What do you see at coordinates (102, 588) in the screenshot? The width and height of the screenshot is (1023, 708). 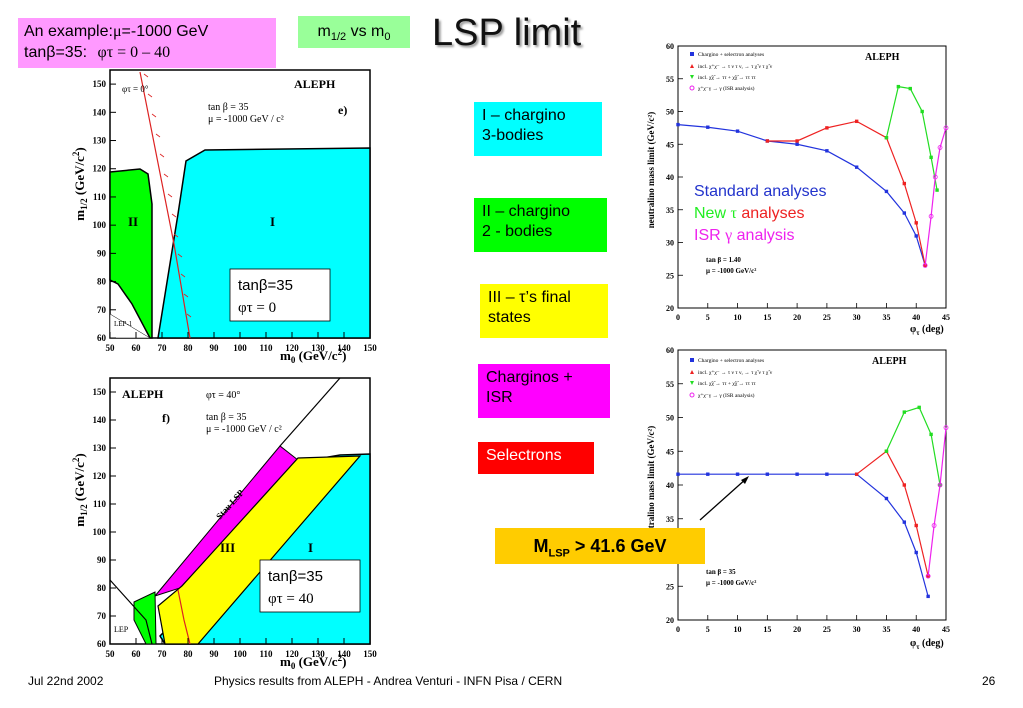 I see `y-tick-label: 80` at bounding box center [102, 588].